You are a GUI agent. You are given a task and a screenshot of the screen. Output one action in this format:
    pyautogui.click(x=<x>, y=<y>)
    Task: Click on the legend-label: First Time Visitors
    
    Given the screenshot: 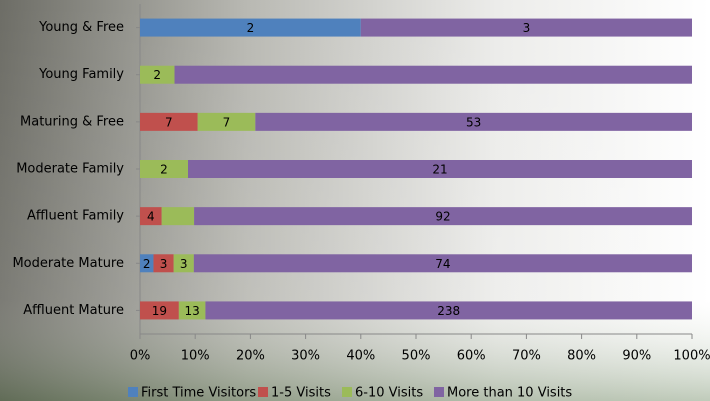 What is the action you would take?
    pyautogui.click(x=198, y=393)
    